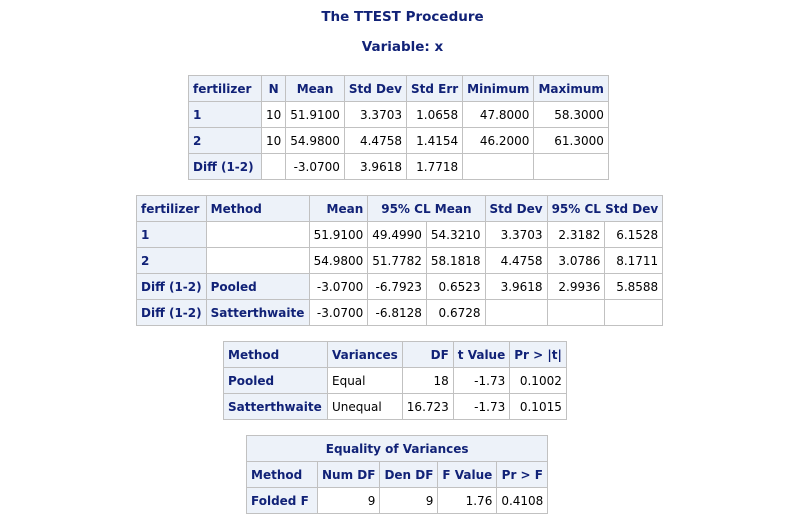 Image resolution: width=805 pixels, height=520 pixels. What do you see at coordinates (498, 88) in the screenshot?
I see `column-header: Minimum` at bounding box center [498, 88].